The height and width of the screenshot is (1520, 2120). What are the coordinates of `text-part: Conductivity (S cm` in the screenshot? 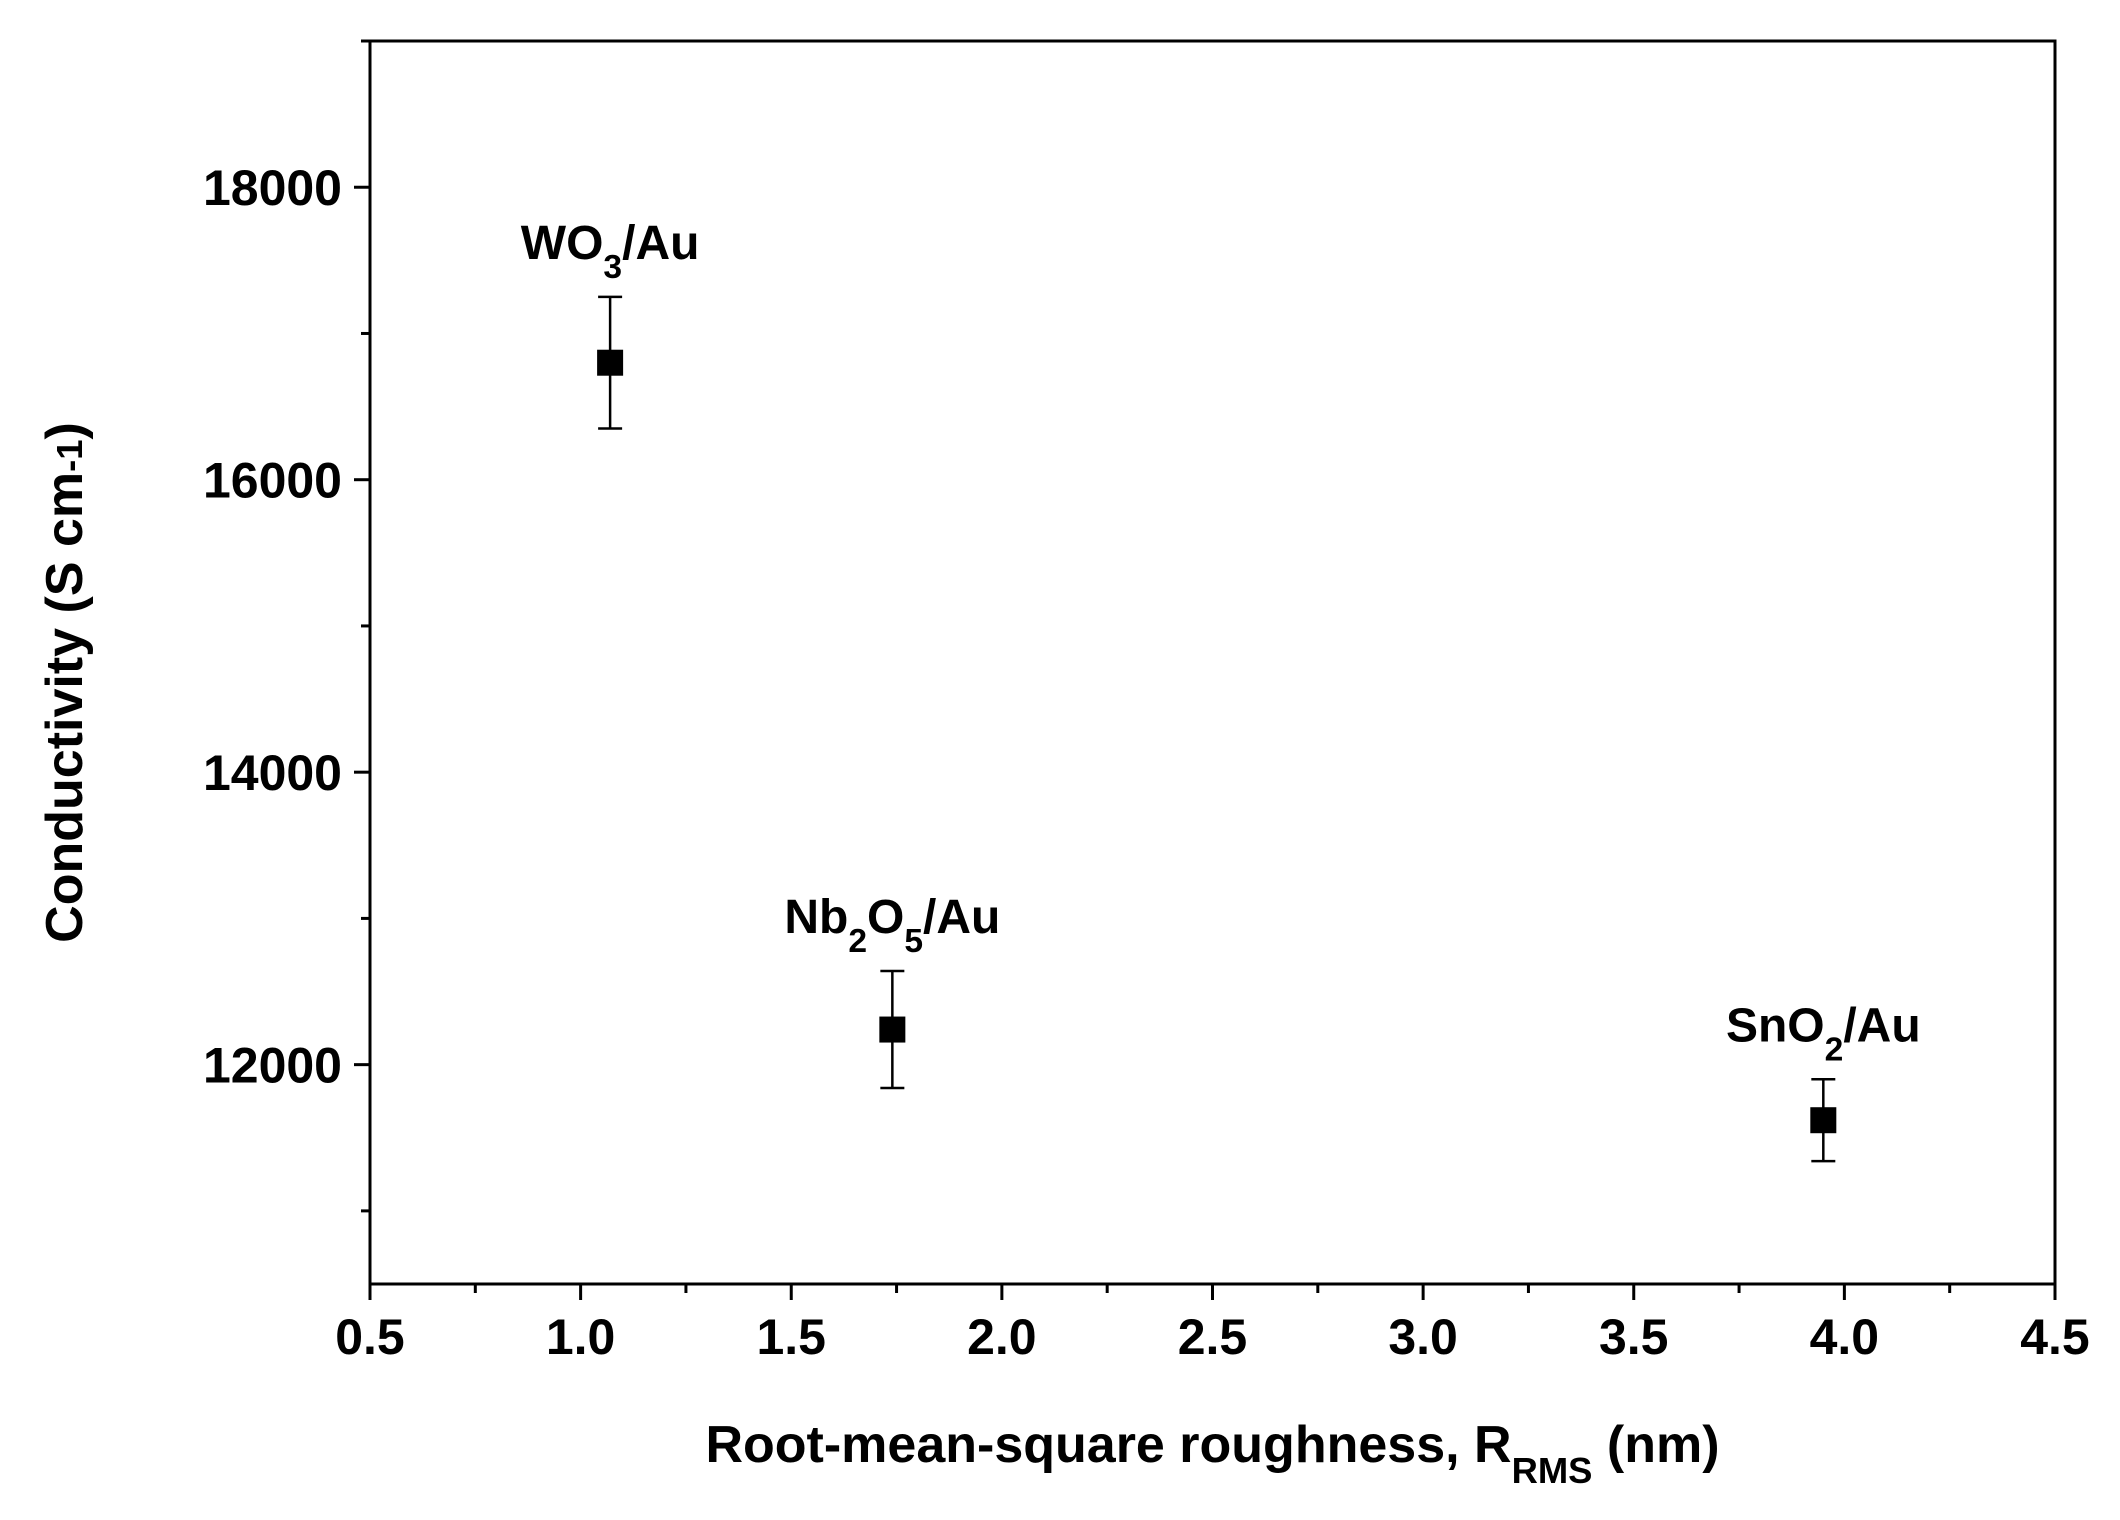 It's located at (65, 707).